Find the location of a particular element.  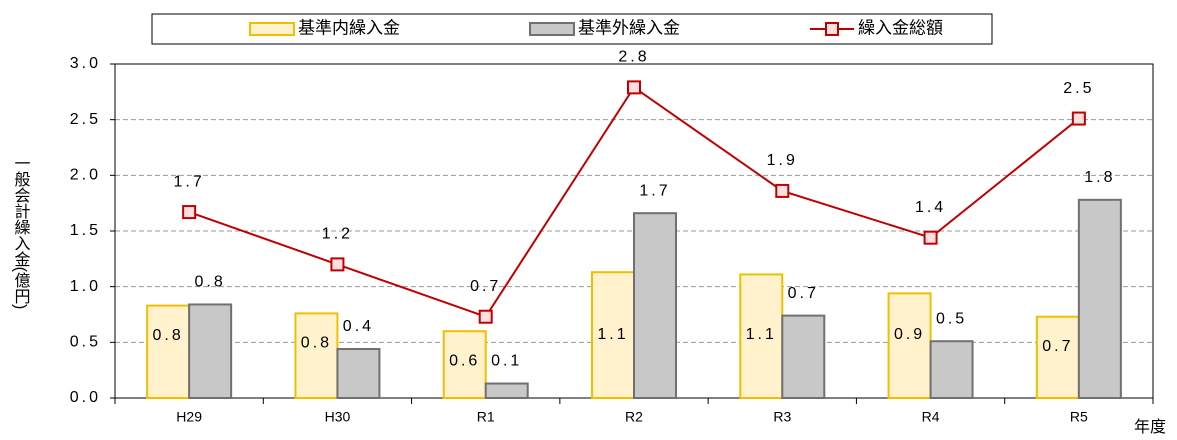

data-label: 1.2 is located at coordinates (337, 234).